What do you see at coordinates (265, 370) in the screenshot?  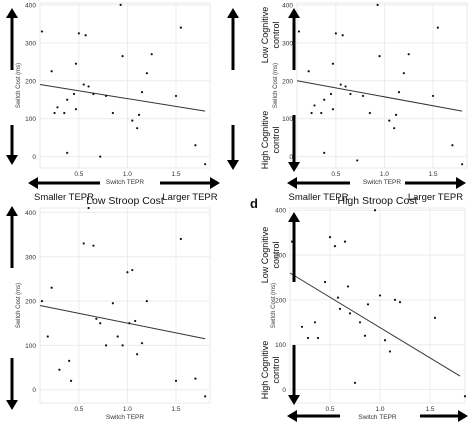 I see `y-annotation-bottom: High Cognitive` at bounding box center [265, 370].